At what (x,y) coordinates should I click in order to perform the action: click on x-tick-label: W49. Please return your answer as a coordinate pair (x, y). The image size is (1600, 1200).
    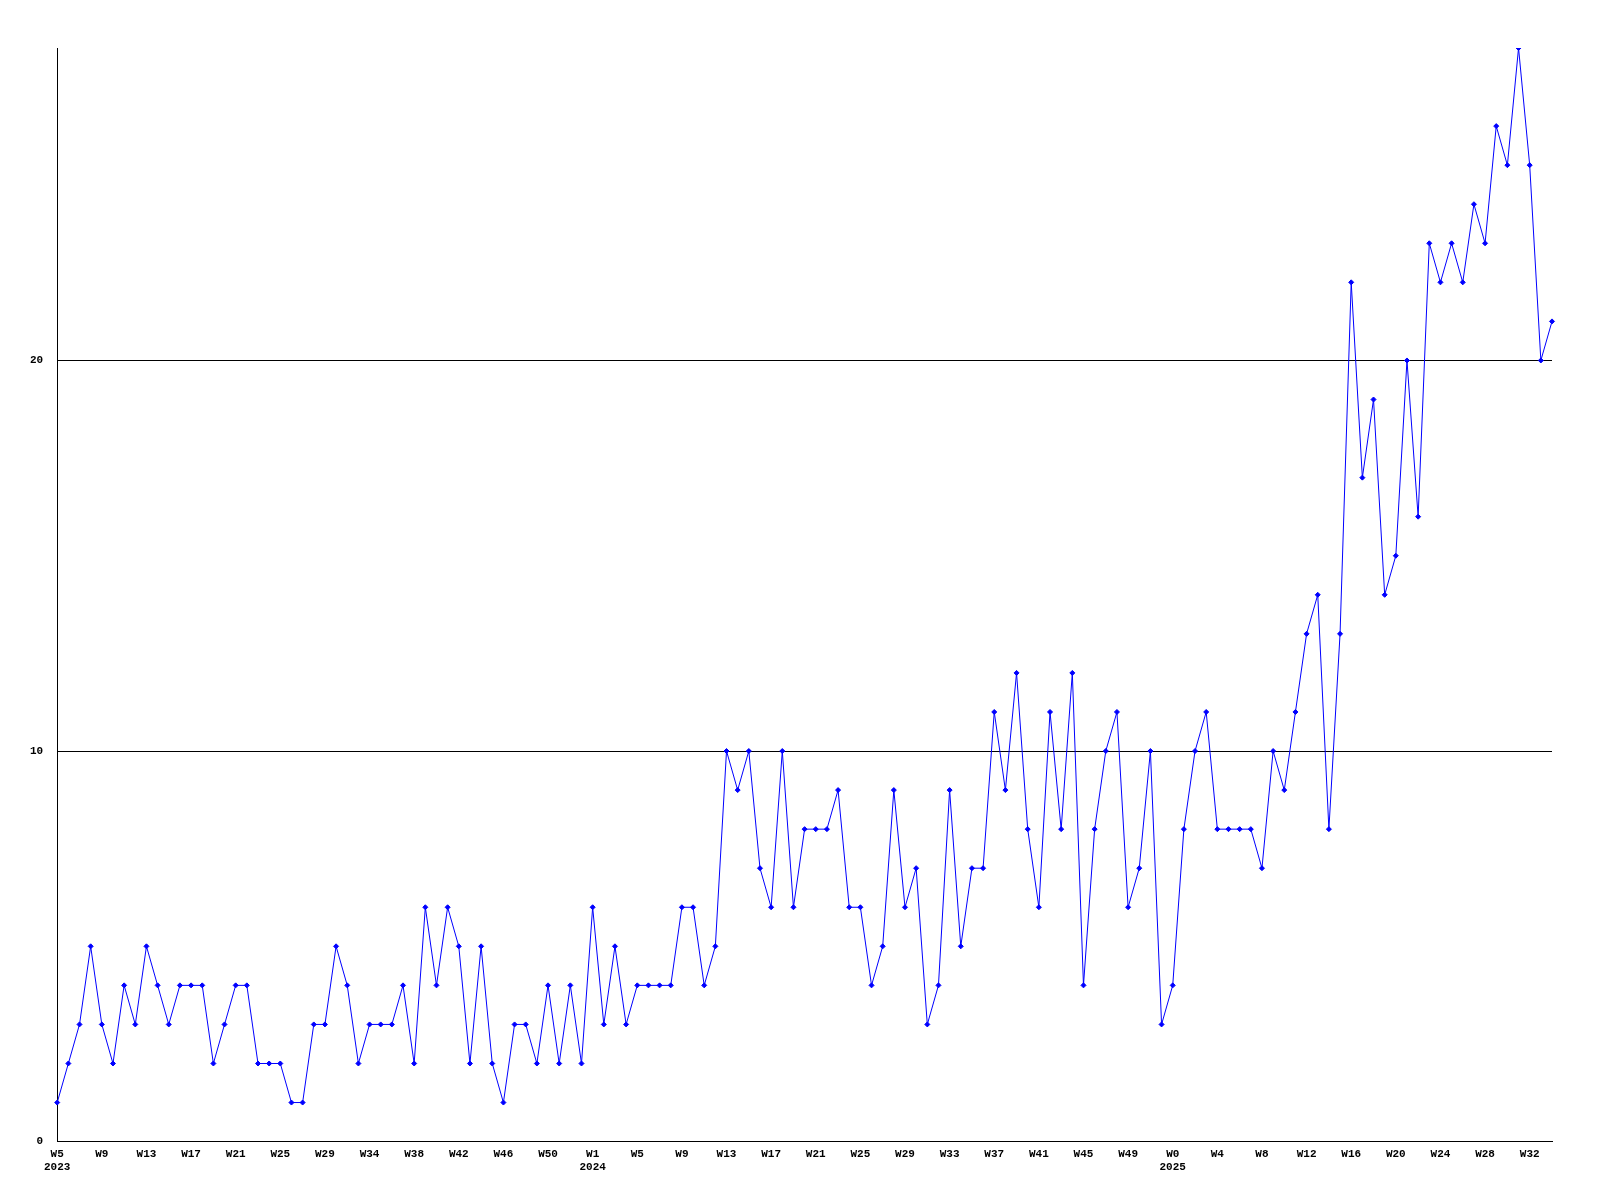
    Looking at the image, I should click on (1128, 1153).